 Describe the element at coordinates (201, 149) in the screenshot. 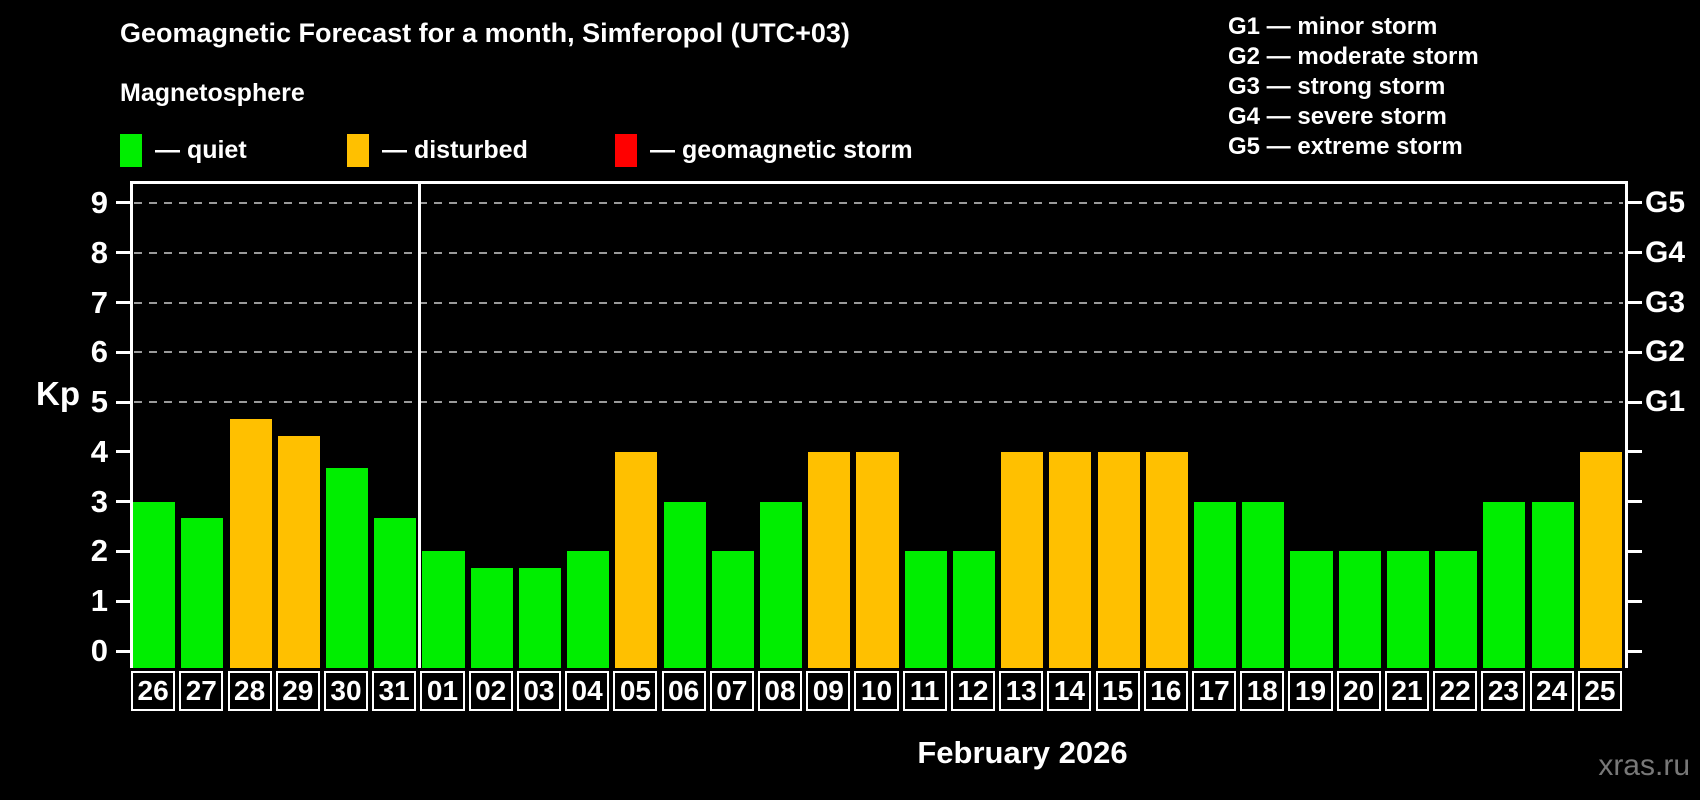

I see `legend-item-label: — quiet` at that location.